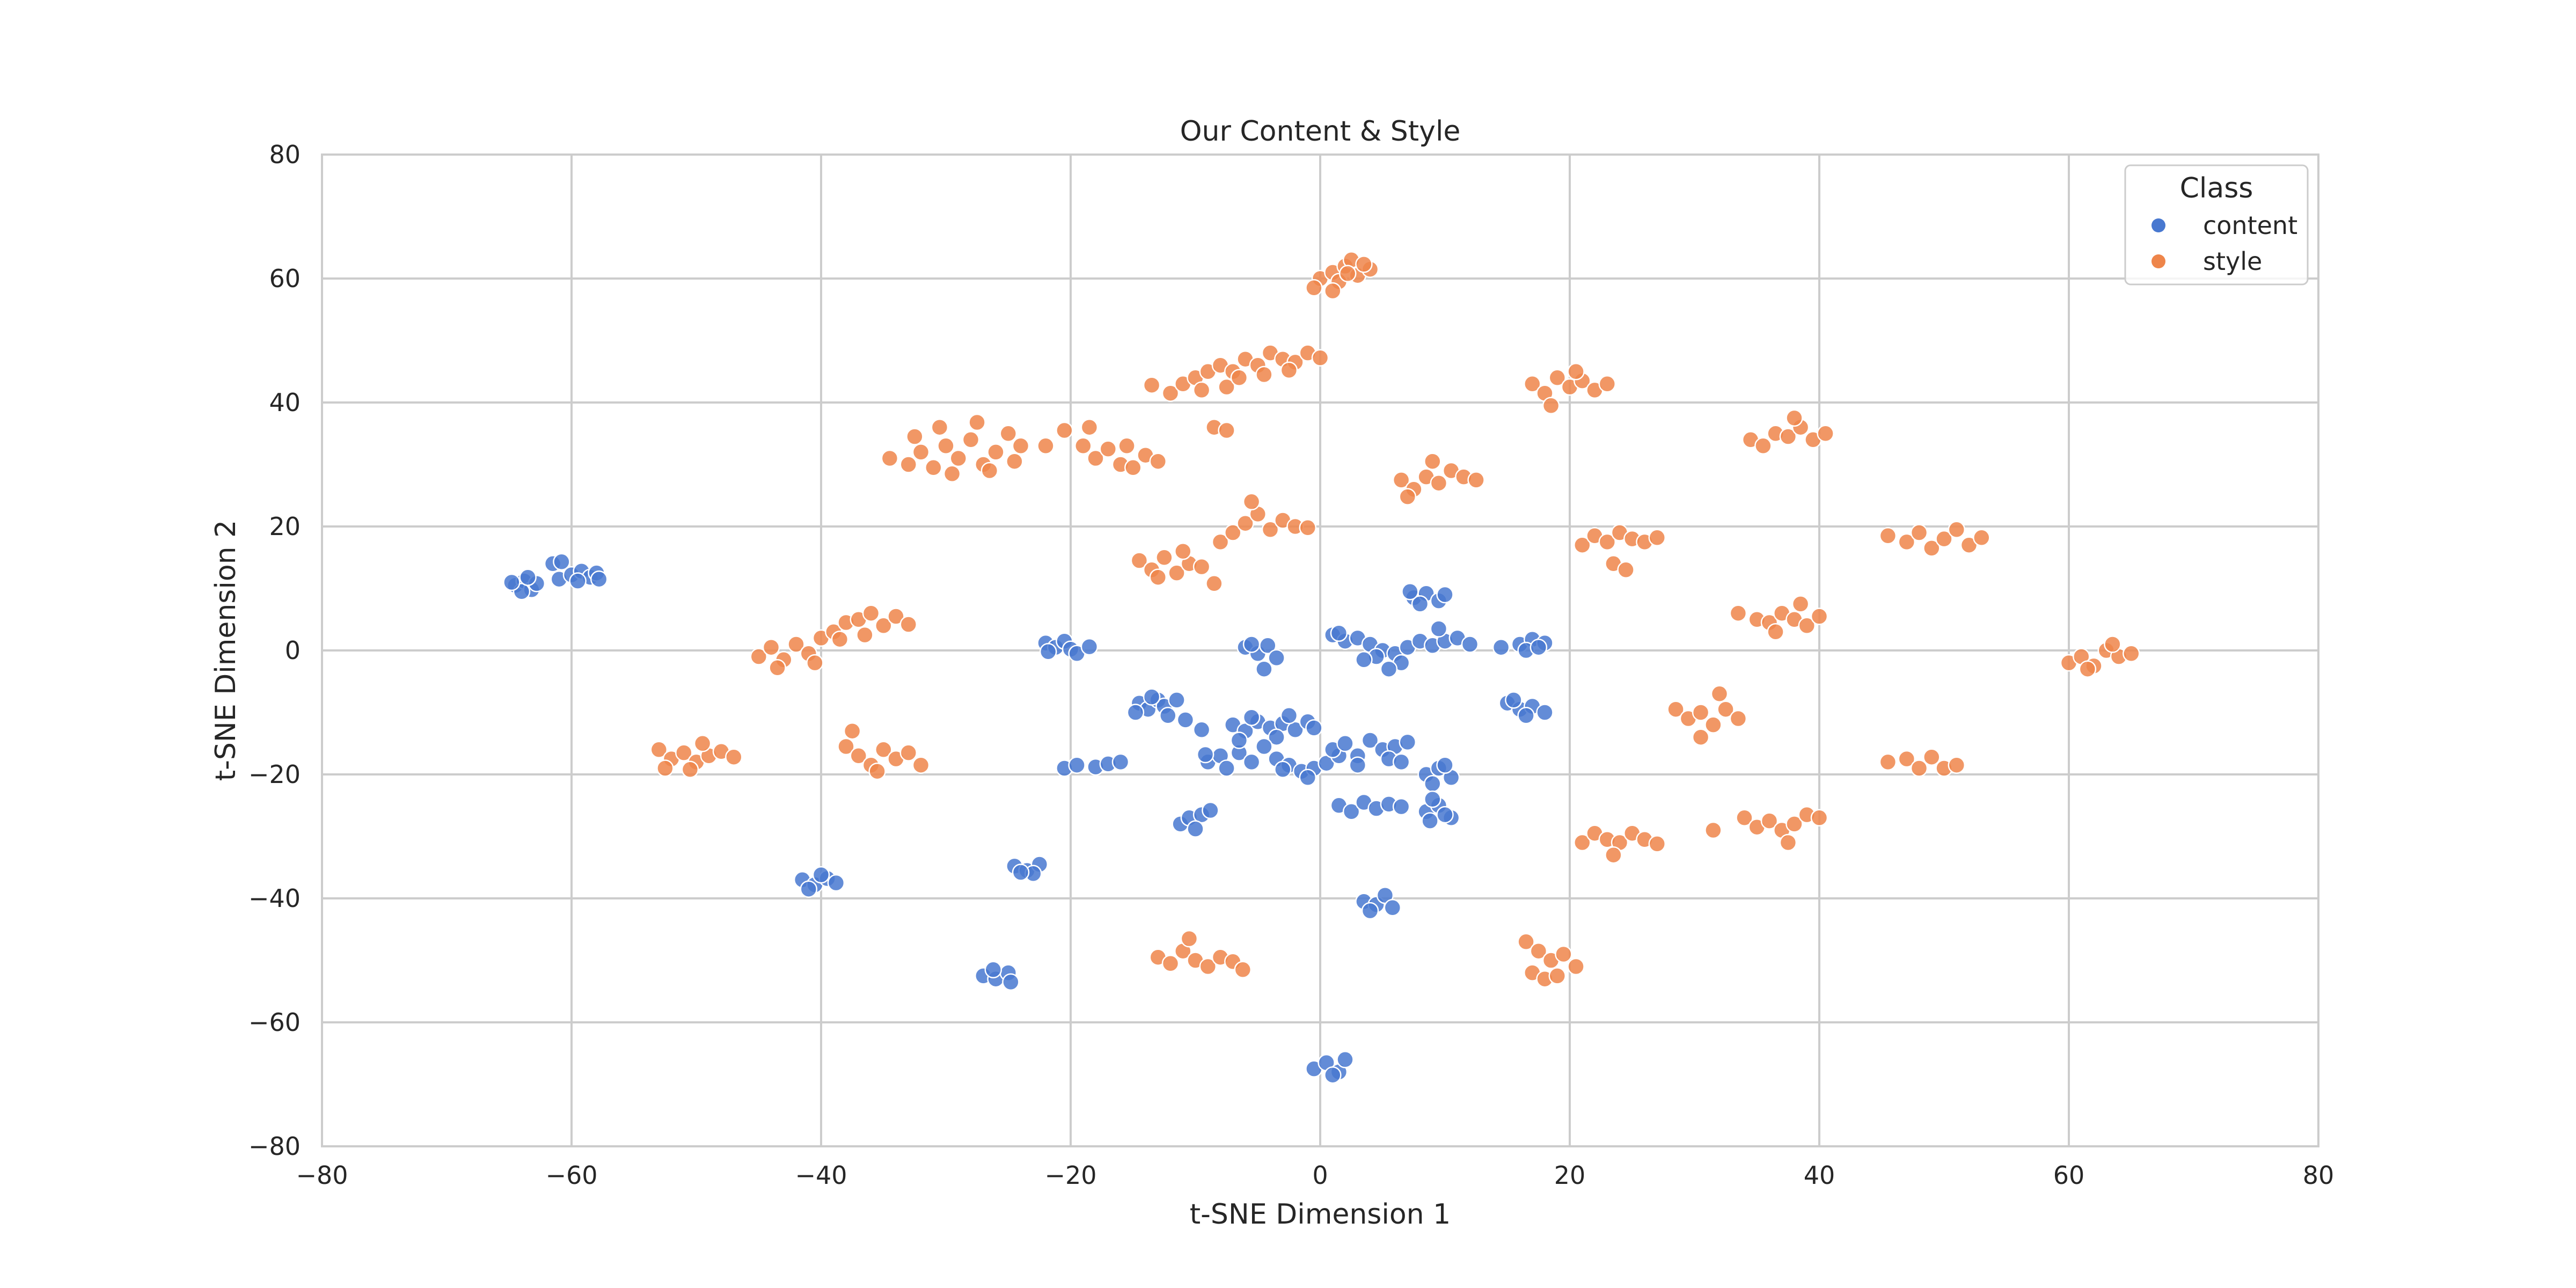  Describe the element at coordinates (1819, 1175) in the screenshot. I see `x-tick-label: 40` at that location.